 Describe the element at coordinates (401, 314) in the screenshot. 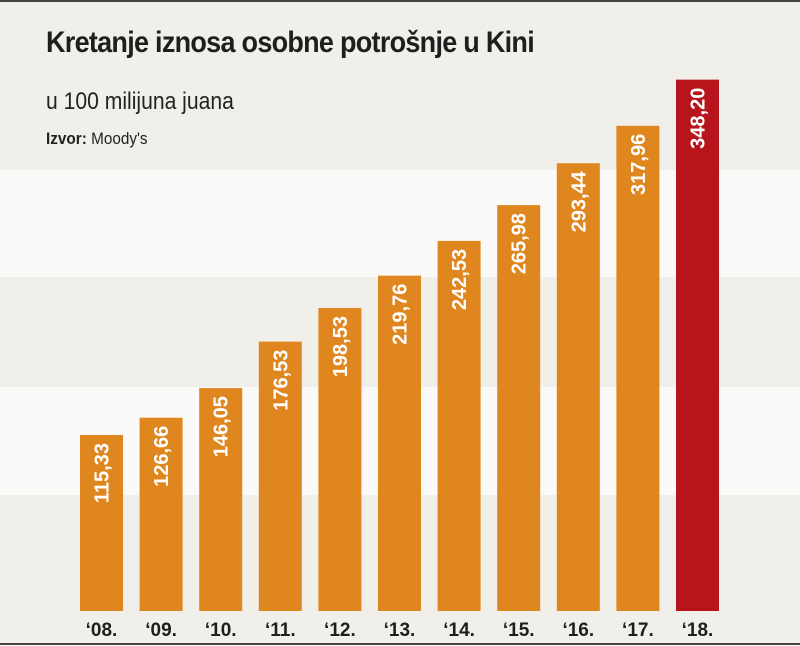

I see `data-label: 219,76` at that location.